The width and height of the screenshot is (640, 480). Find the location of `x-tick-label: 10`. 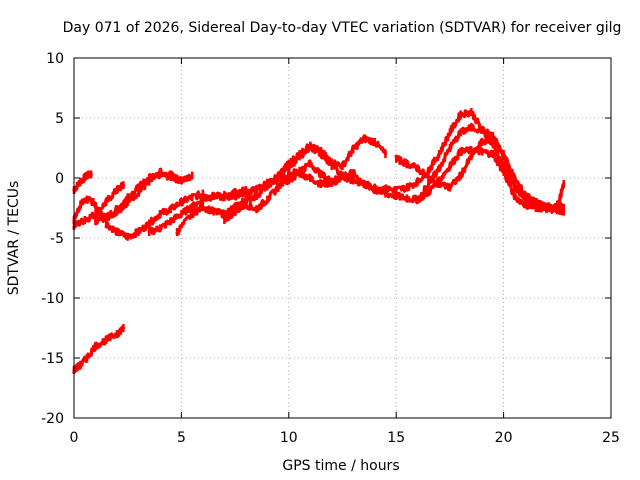

x-tick-label: 10 is located at coordinates (289, 438).